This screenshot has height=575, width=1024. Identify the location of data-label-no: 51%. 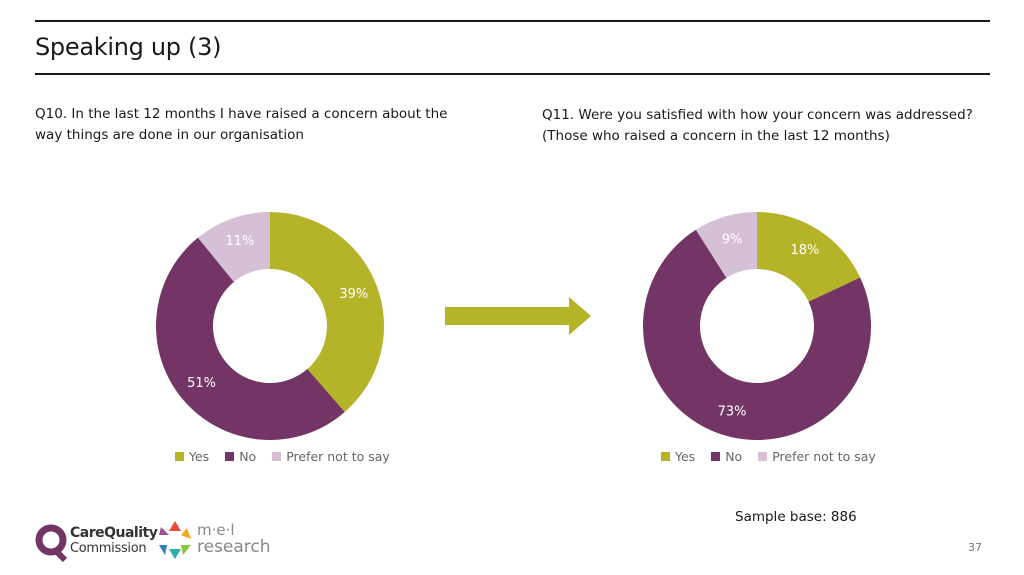
(201, 383).